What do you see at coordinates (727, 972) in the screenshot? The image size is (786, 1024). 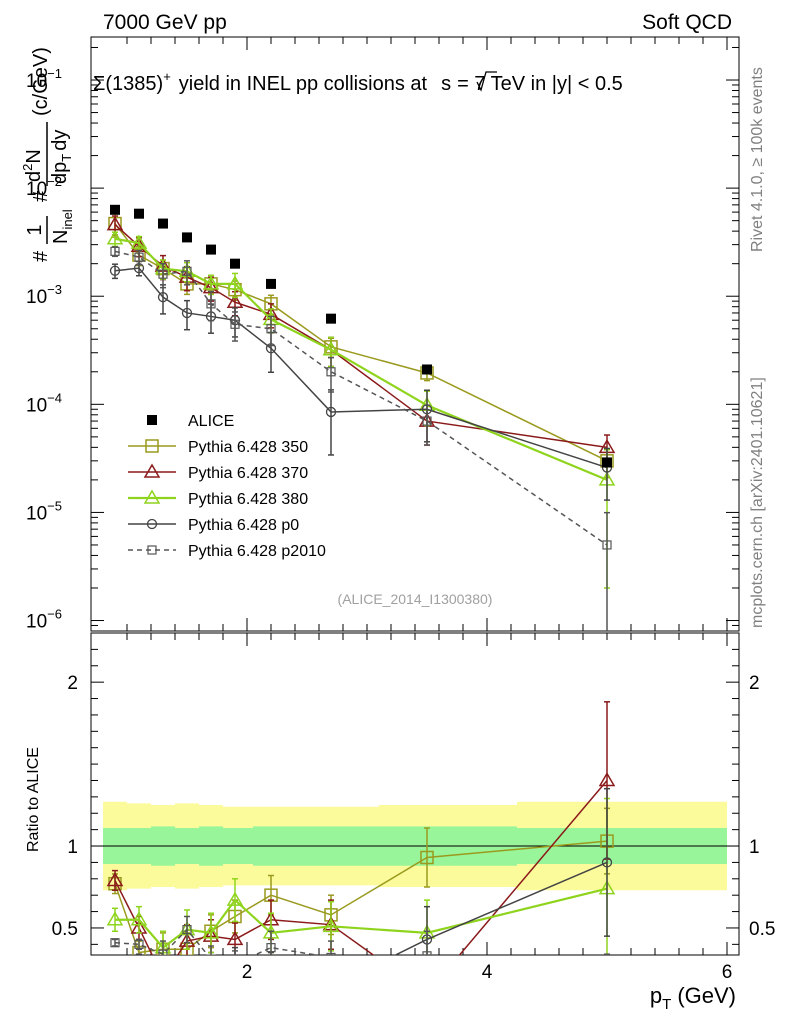 I see `x-tick-label: 6` at bounding box center [727, 972].